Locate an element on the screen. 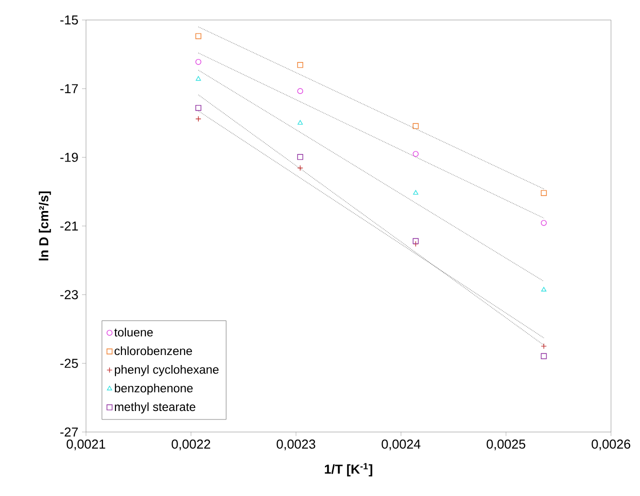 This screenshot has height=496, width=640. y-tick-label: -17 is located at coordinates (69, 89).